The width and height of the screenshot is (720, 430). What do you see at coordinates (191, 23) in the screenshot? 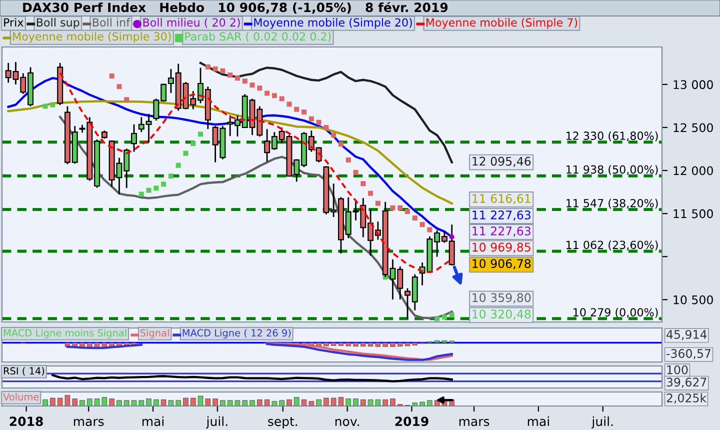
I see `legend-label: Boll milieu ( 20 2)` at bounding box center [191, 23].